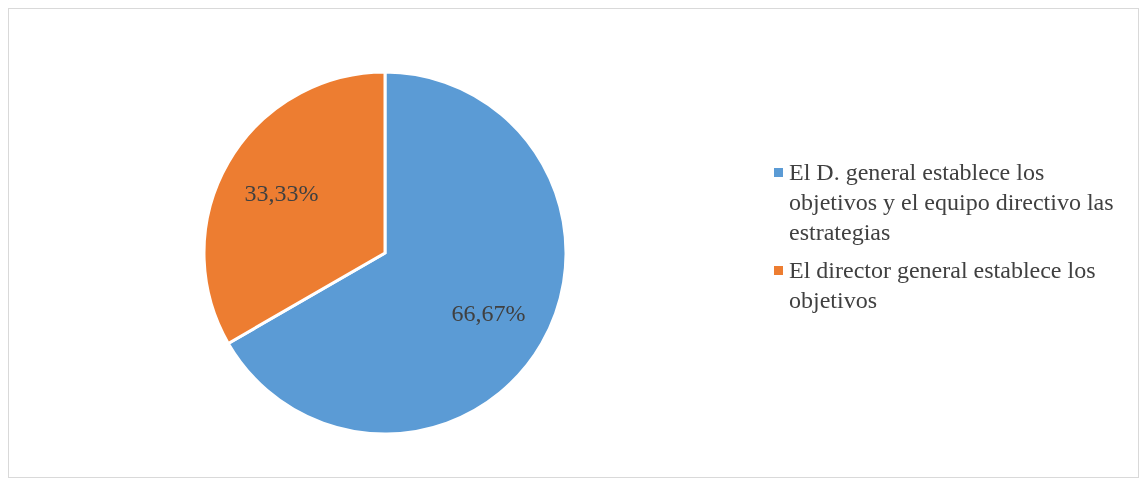  I want to click on legend-label: El D. general establece los objetivos y el equipo directivo las estrategias, so click(952, 202).